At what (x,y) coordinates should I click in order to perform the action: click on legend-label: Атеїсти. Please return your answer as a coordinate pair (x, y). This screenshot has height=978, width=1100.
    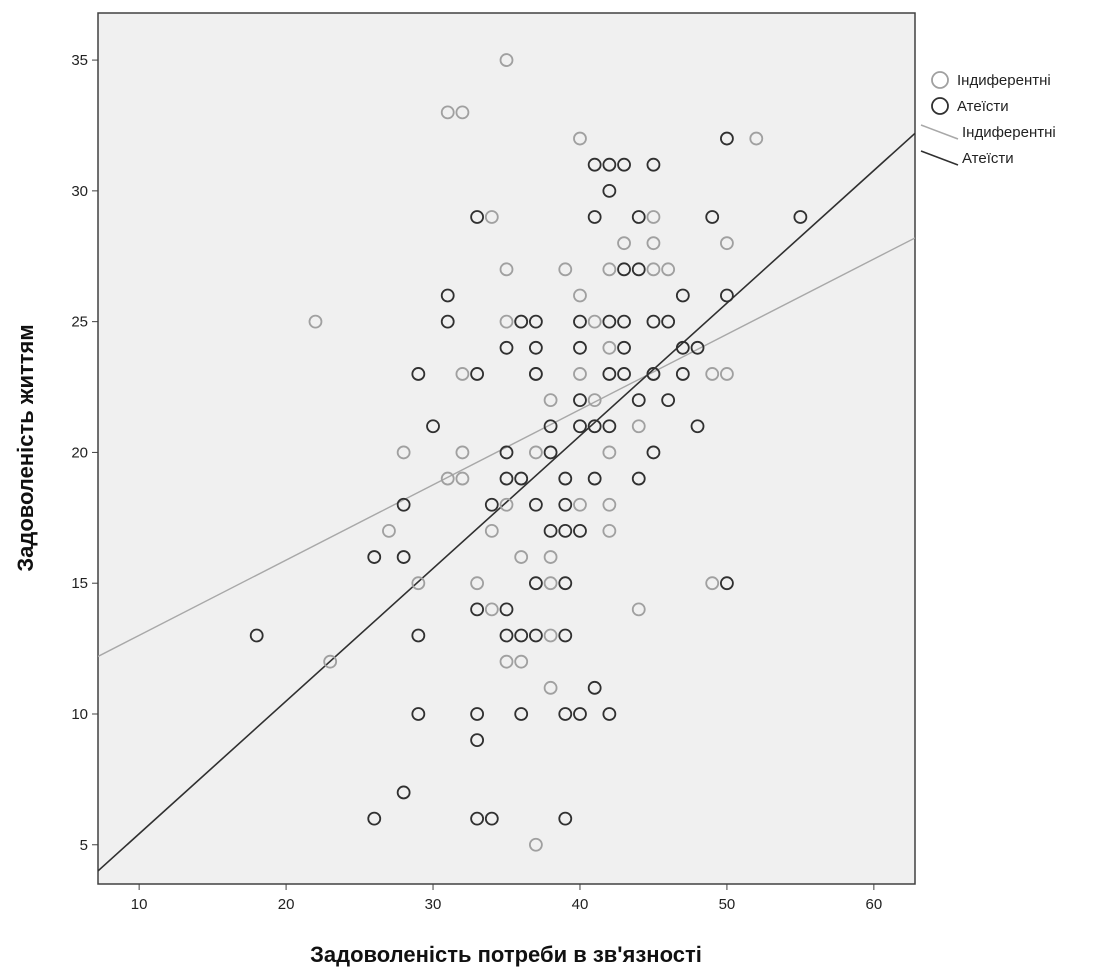
    Looking at the image, I should click on (983, 106).